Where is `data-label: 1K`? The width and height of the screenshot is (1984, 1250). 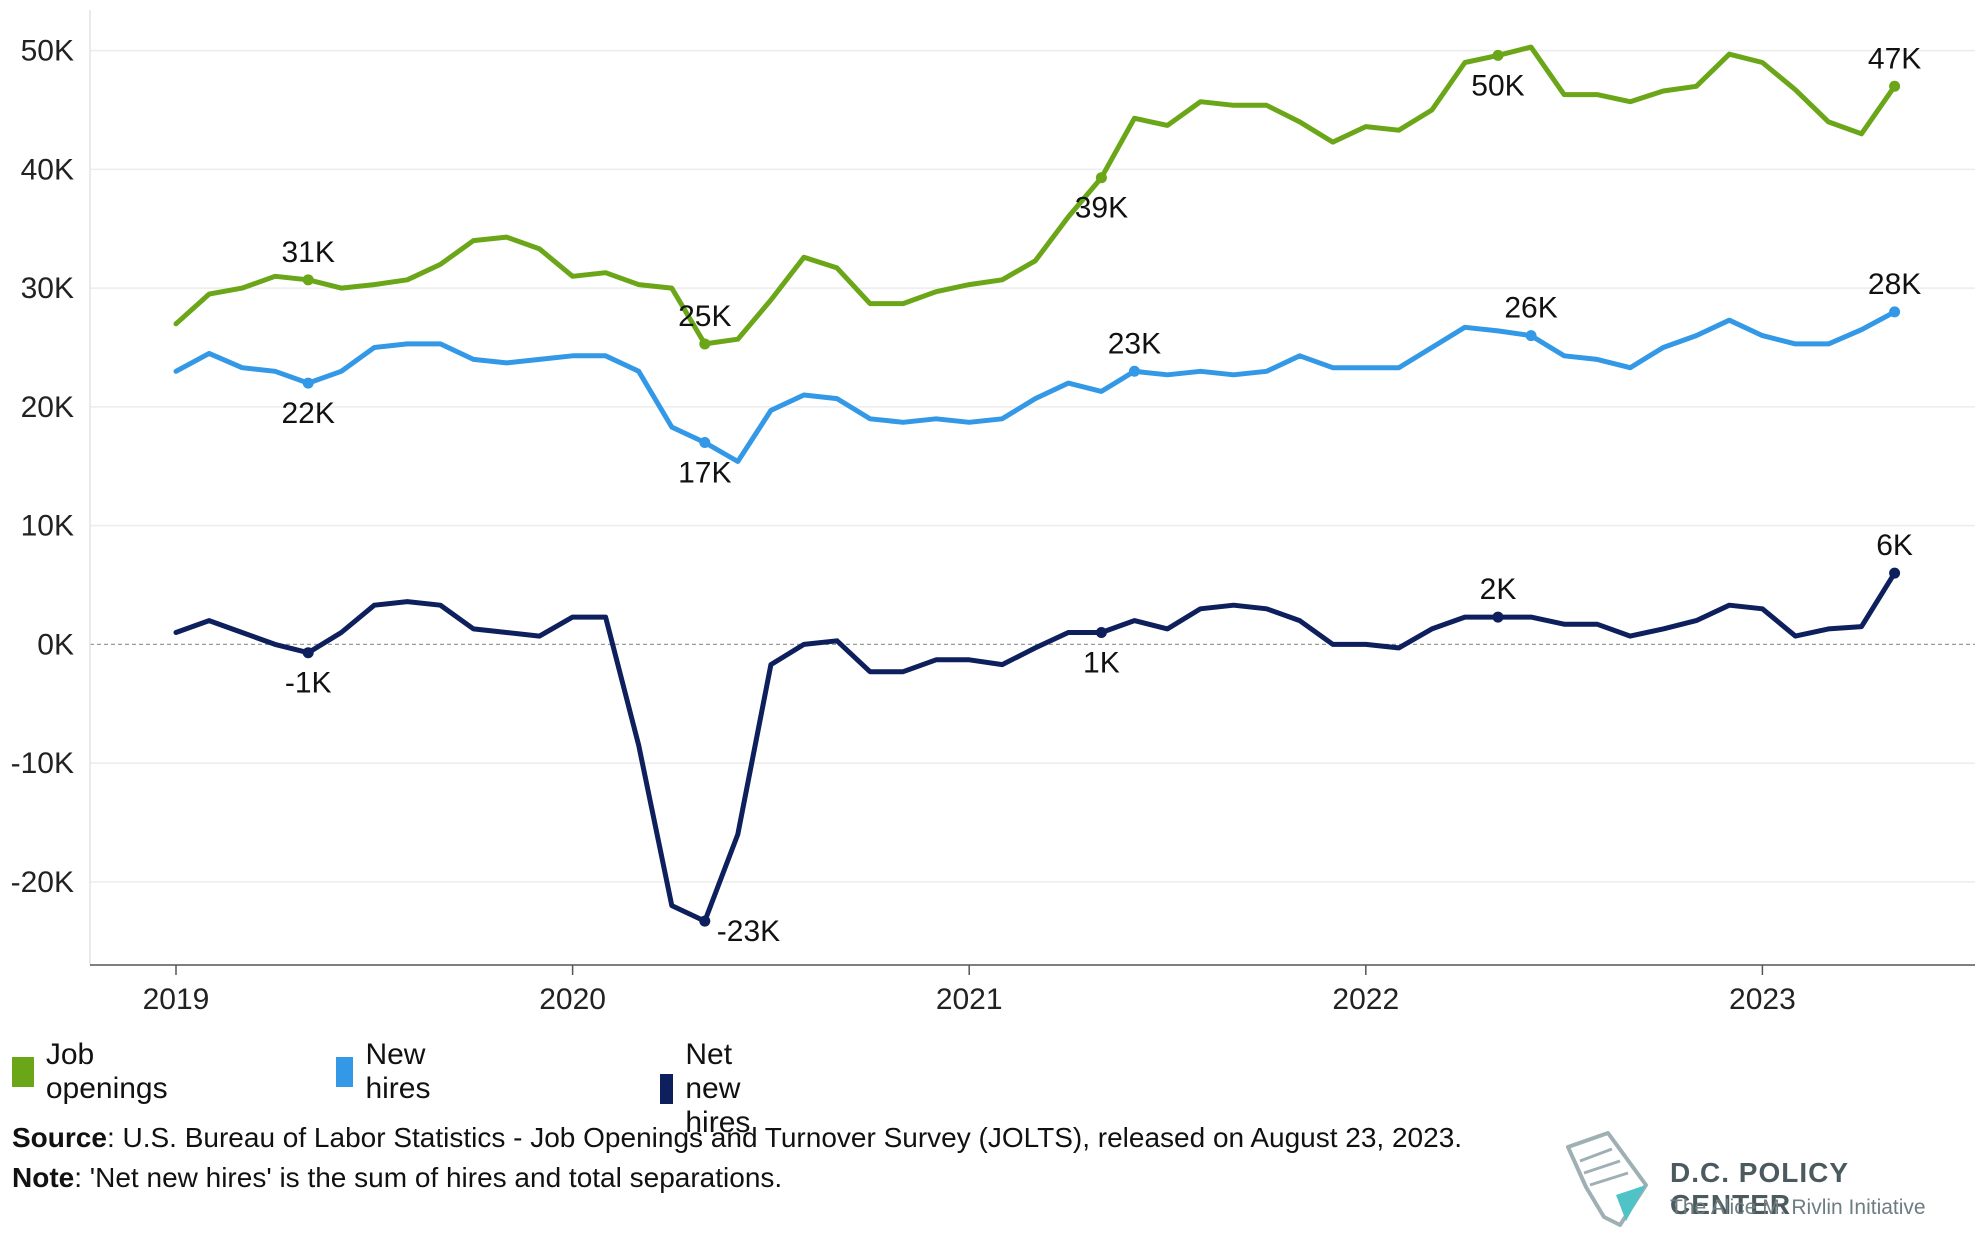 data-label: 1K is located at coordinates (1101, 663).